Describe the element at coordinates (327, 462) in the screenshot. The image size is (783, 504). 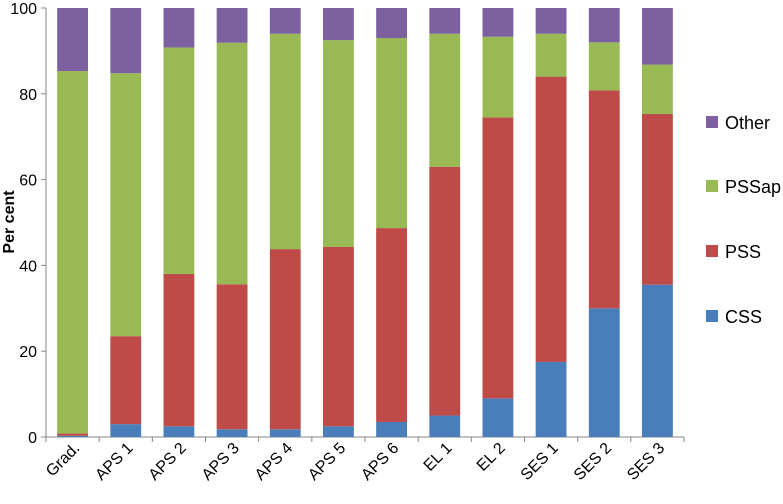
I see `x-tick-label: APS 5` at that location.